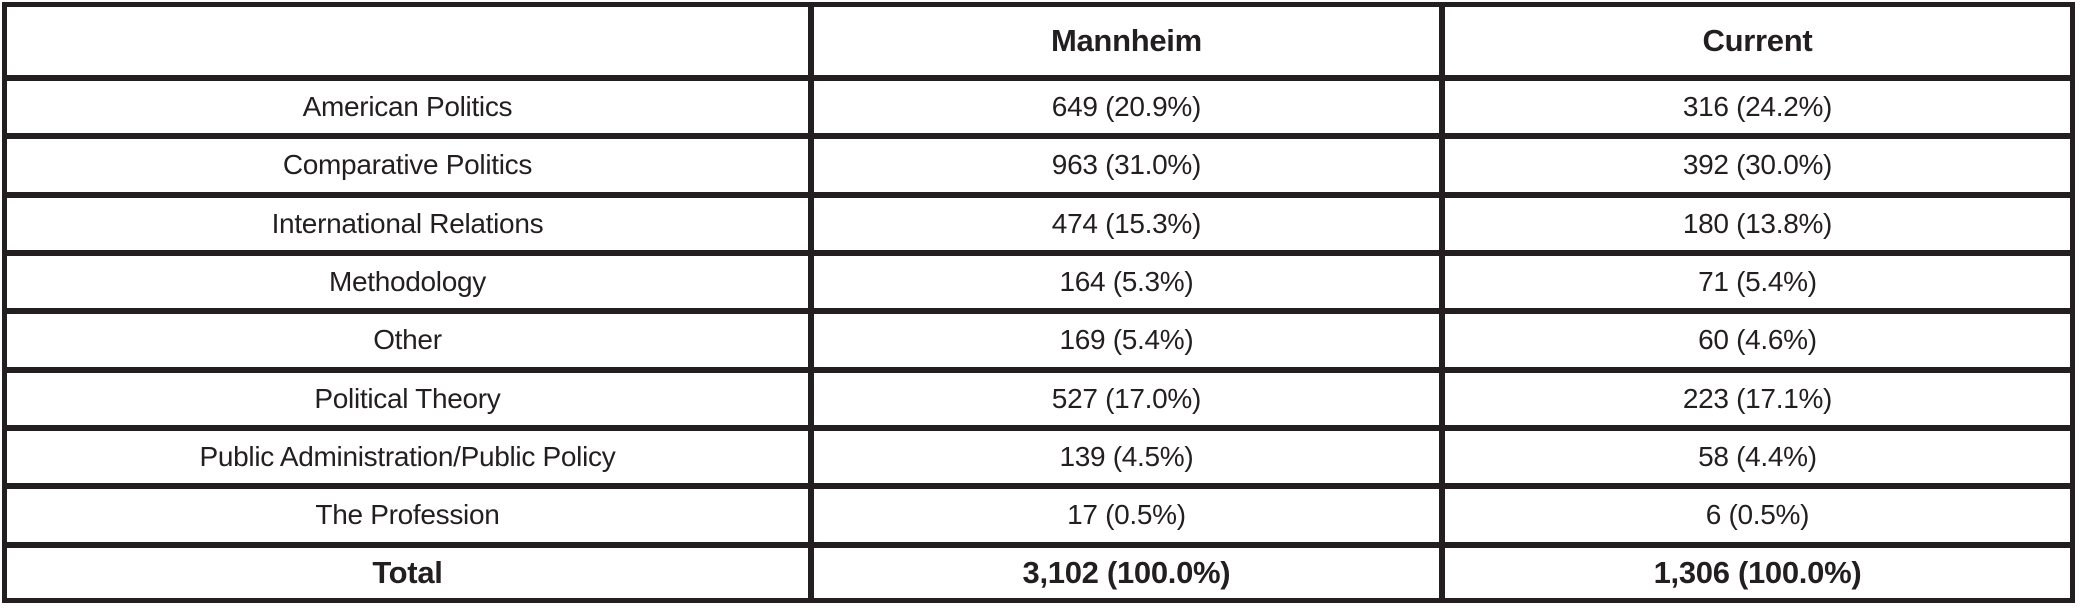  Describe the element at coordinates (407, 398) in the screenshot. I see `row-label: Political Theory` at that location.